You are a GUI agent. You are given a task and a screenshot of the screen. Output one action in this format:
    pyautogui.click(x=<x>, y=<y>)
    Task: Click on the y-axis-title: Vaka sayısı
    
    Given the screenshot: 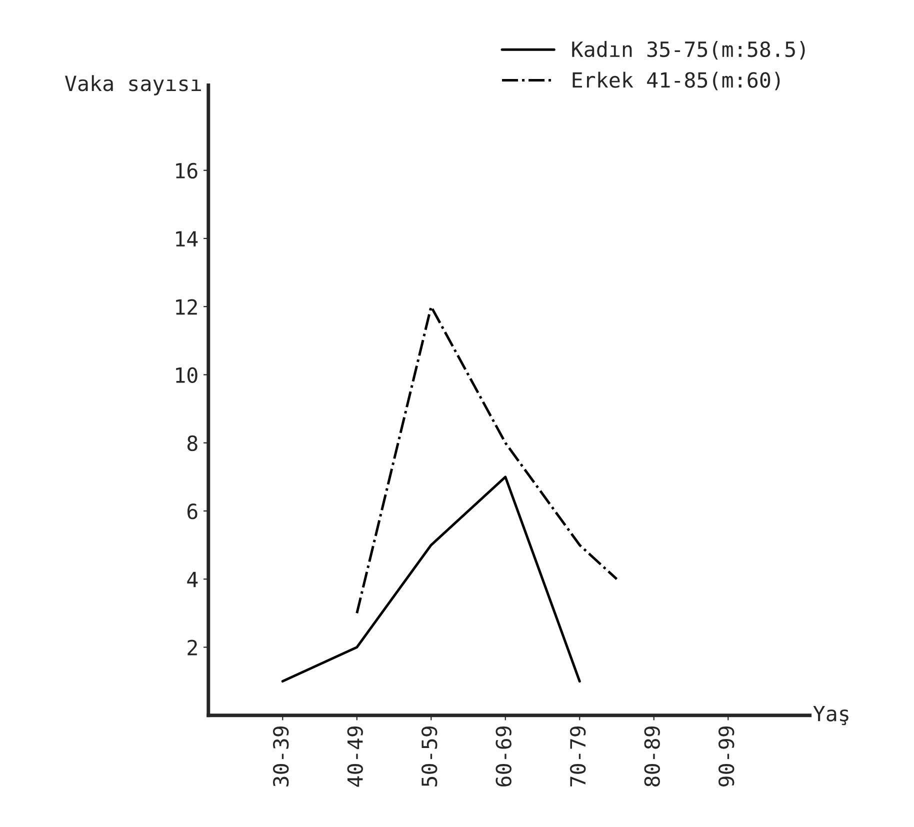 What is the action you would take?
    pyautogui.click(x=132, y=85)
    